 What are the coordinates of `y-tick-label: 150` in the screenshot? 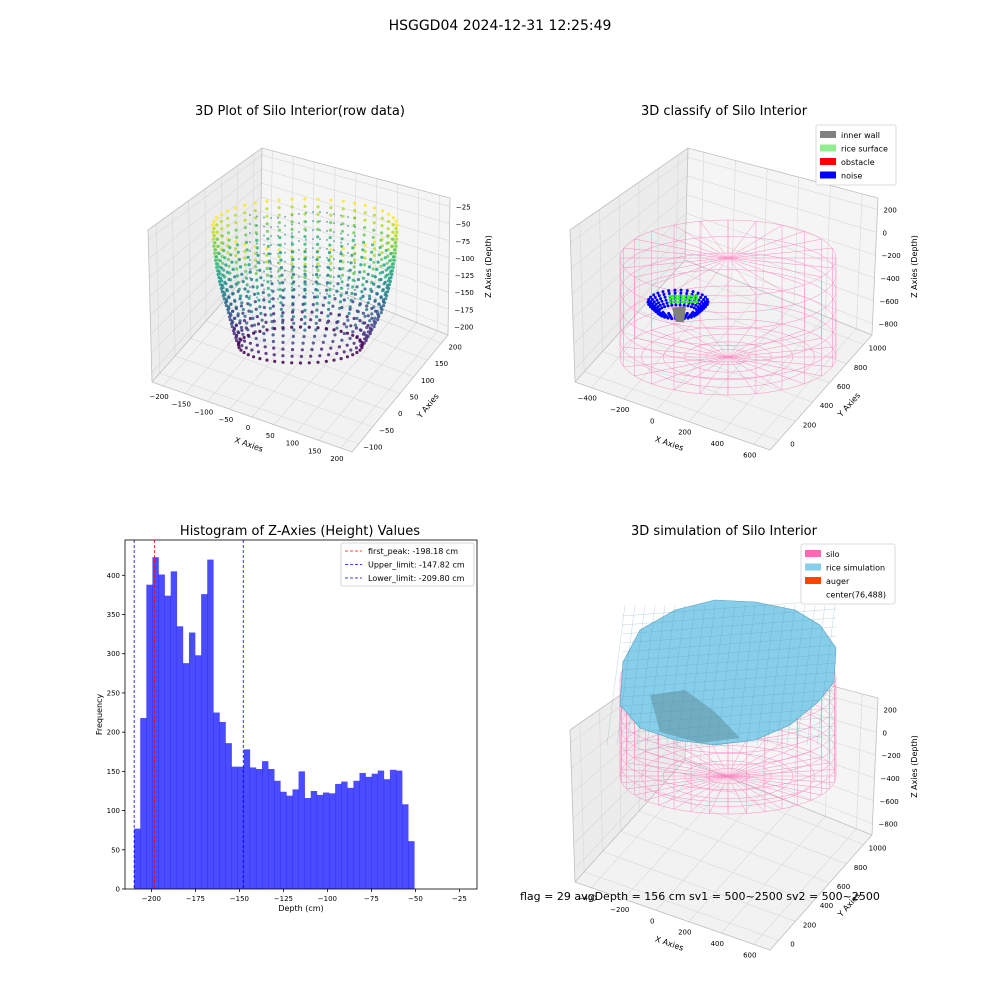 It's located at (113, 772).